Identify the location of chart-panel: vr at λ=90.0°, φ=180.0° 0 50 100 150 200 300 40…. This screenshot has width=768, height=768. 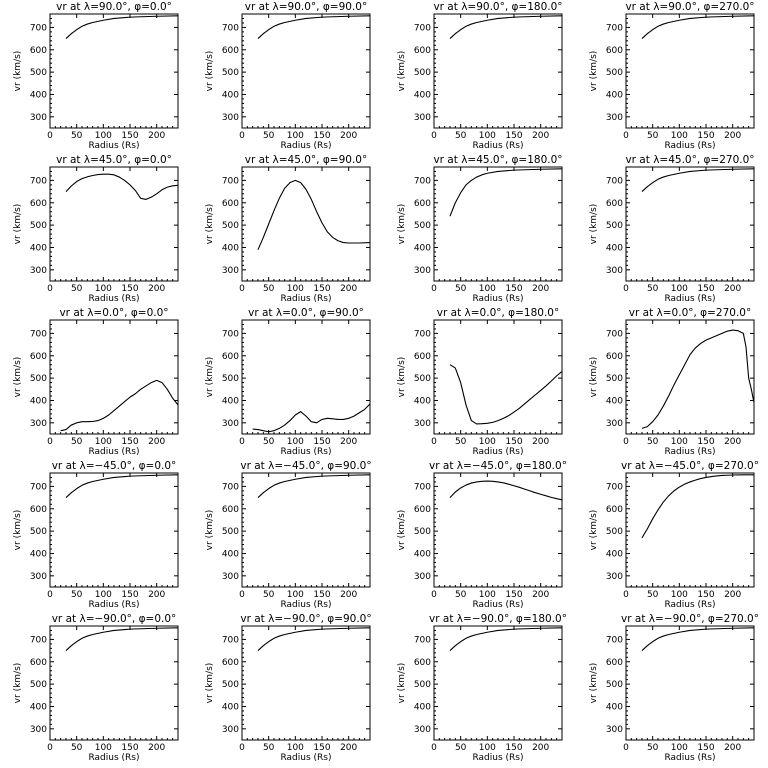
(480, 76).